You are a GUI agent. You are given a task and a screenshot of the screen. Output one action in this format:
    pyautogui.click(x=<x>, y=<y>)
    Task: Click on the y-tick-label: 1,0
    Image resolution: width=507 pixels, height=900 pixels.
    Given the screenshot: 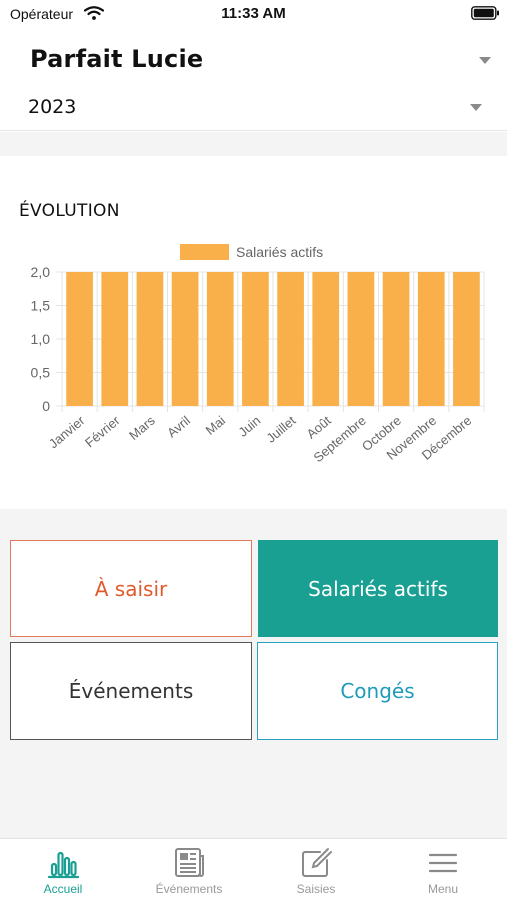 What is the action you would take?
    pyautogui.click(x=41, y=339)
    